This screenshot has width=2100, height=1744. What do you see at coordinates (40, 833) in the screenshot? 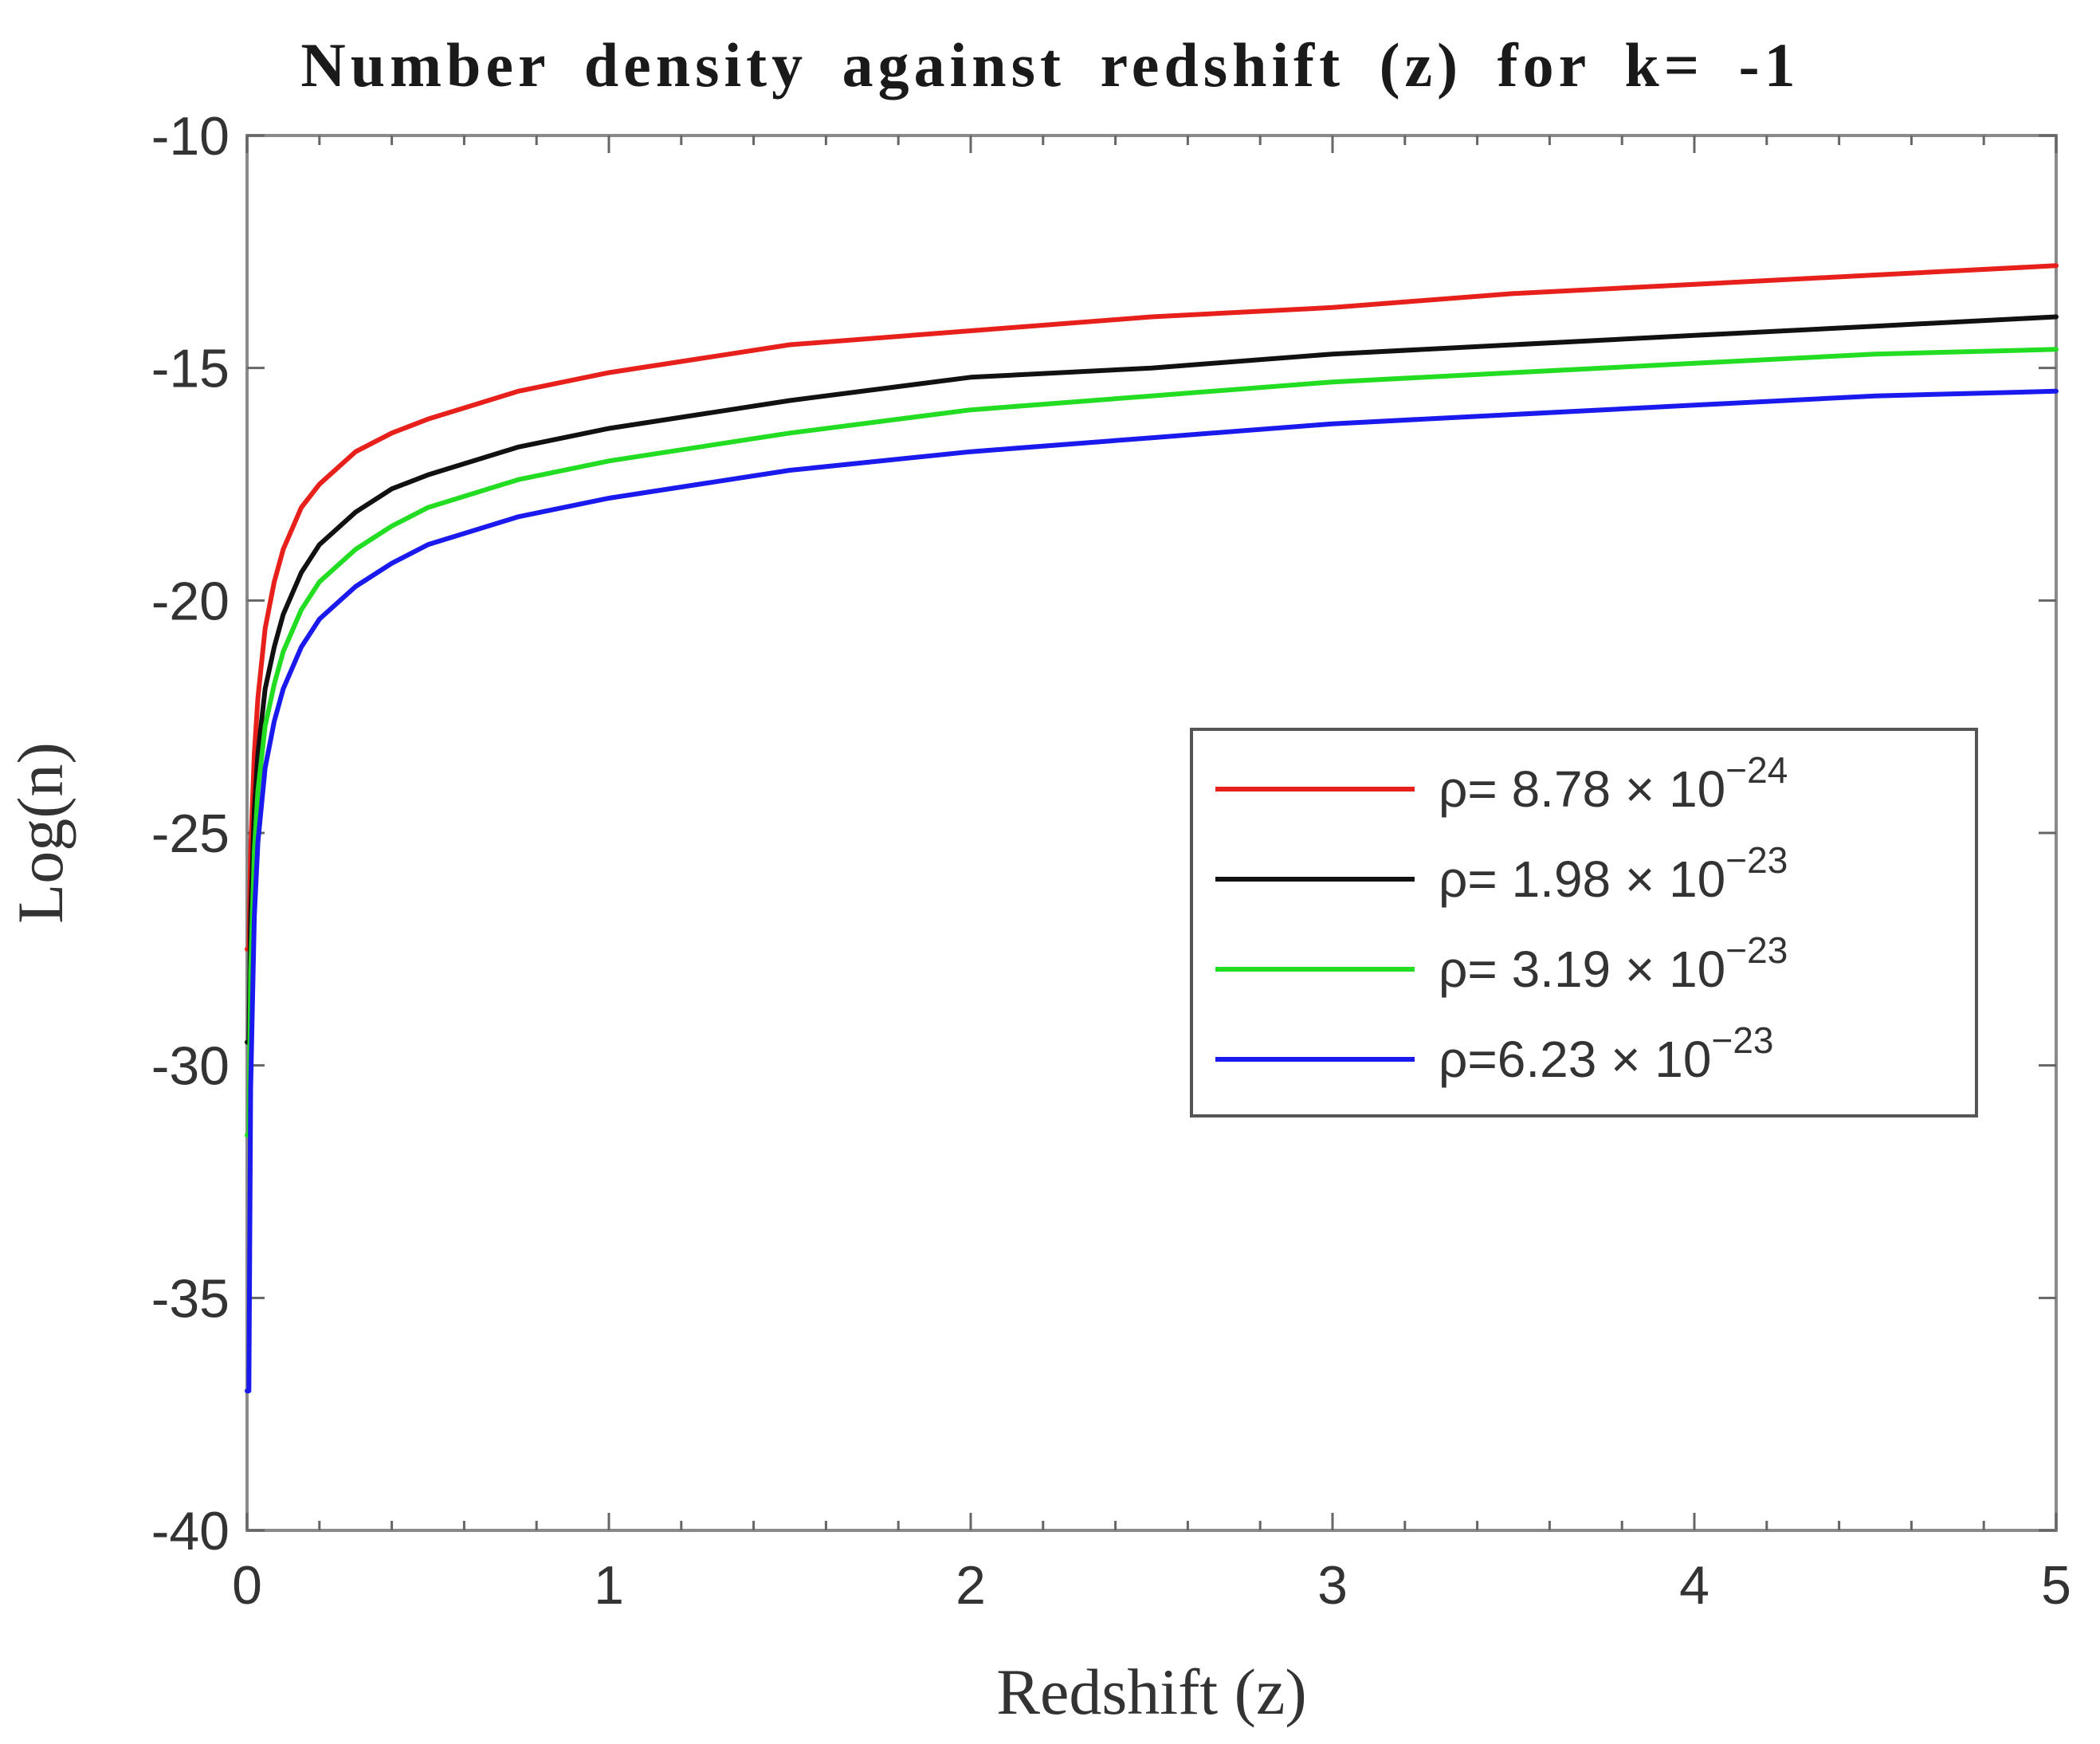
I see `y-axis-label: Log(n)` at bounding box center [40, 833].